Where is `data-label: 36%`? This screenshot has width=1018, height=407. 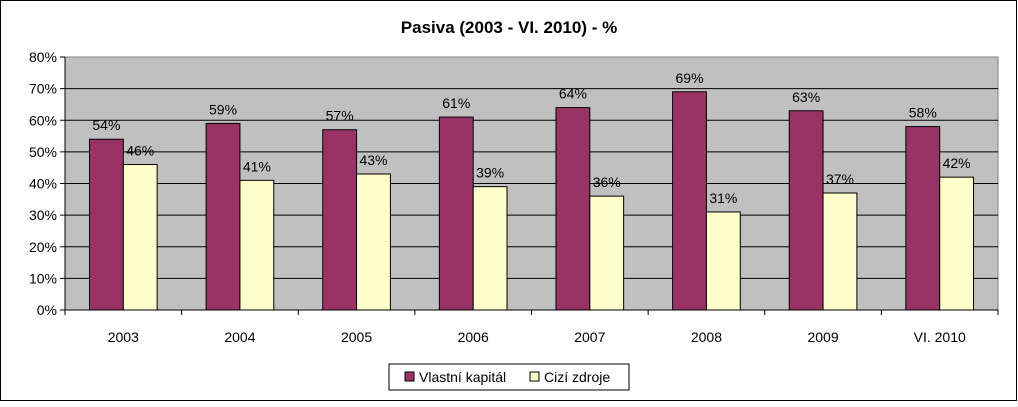 data-label: 36% is located at coordinates (607, 182).